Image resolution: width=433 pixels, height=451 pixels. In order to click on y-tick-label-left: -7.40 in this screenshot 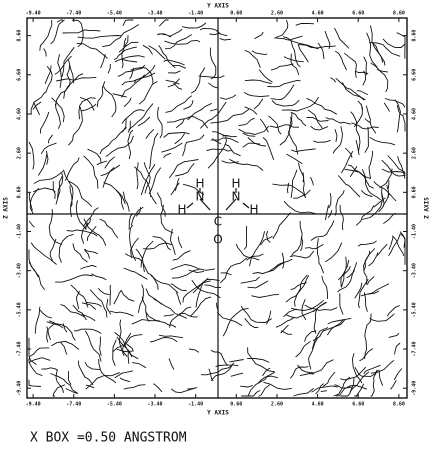, I will do `click(20, 348)`.